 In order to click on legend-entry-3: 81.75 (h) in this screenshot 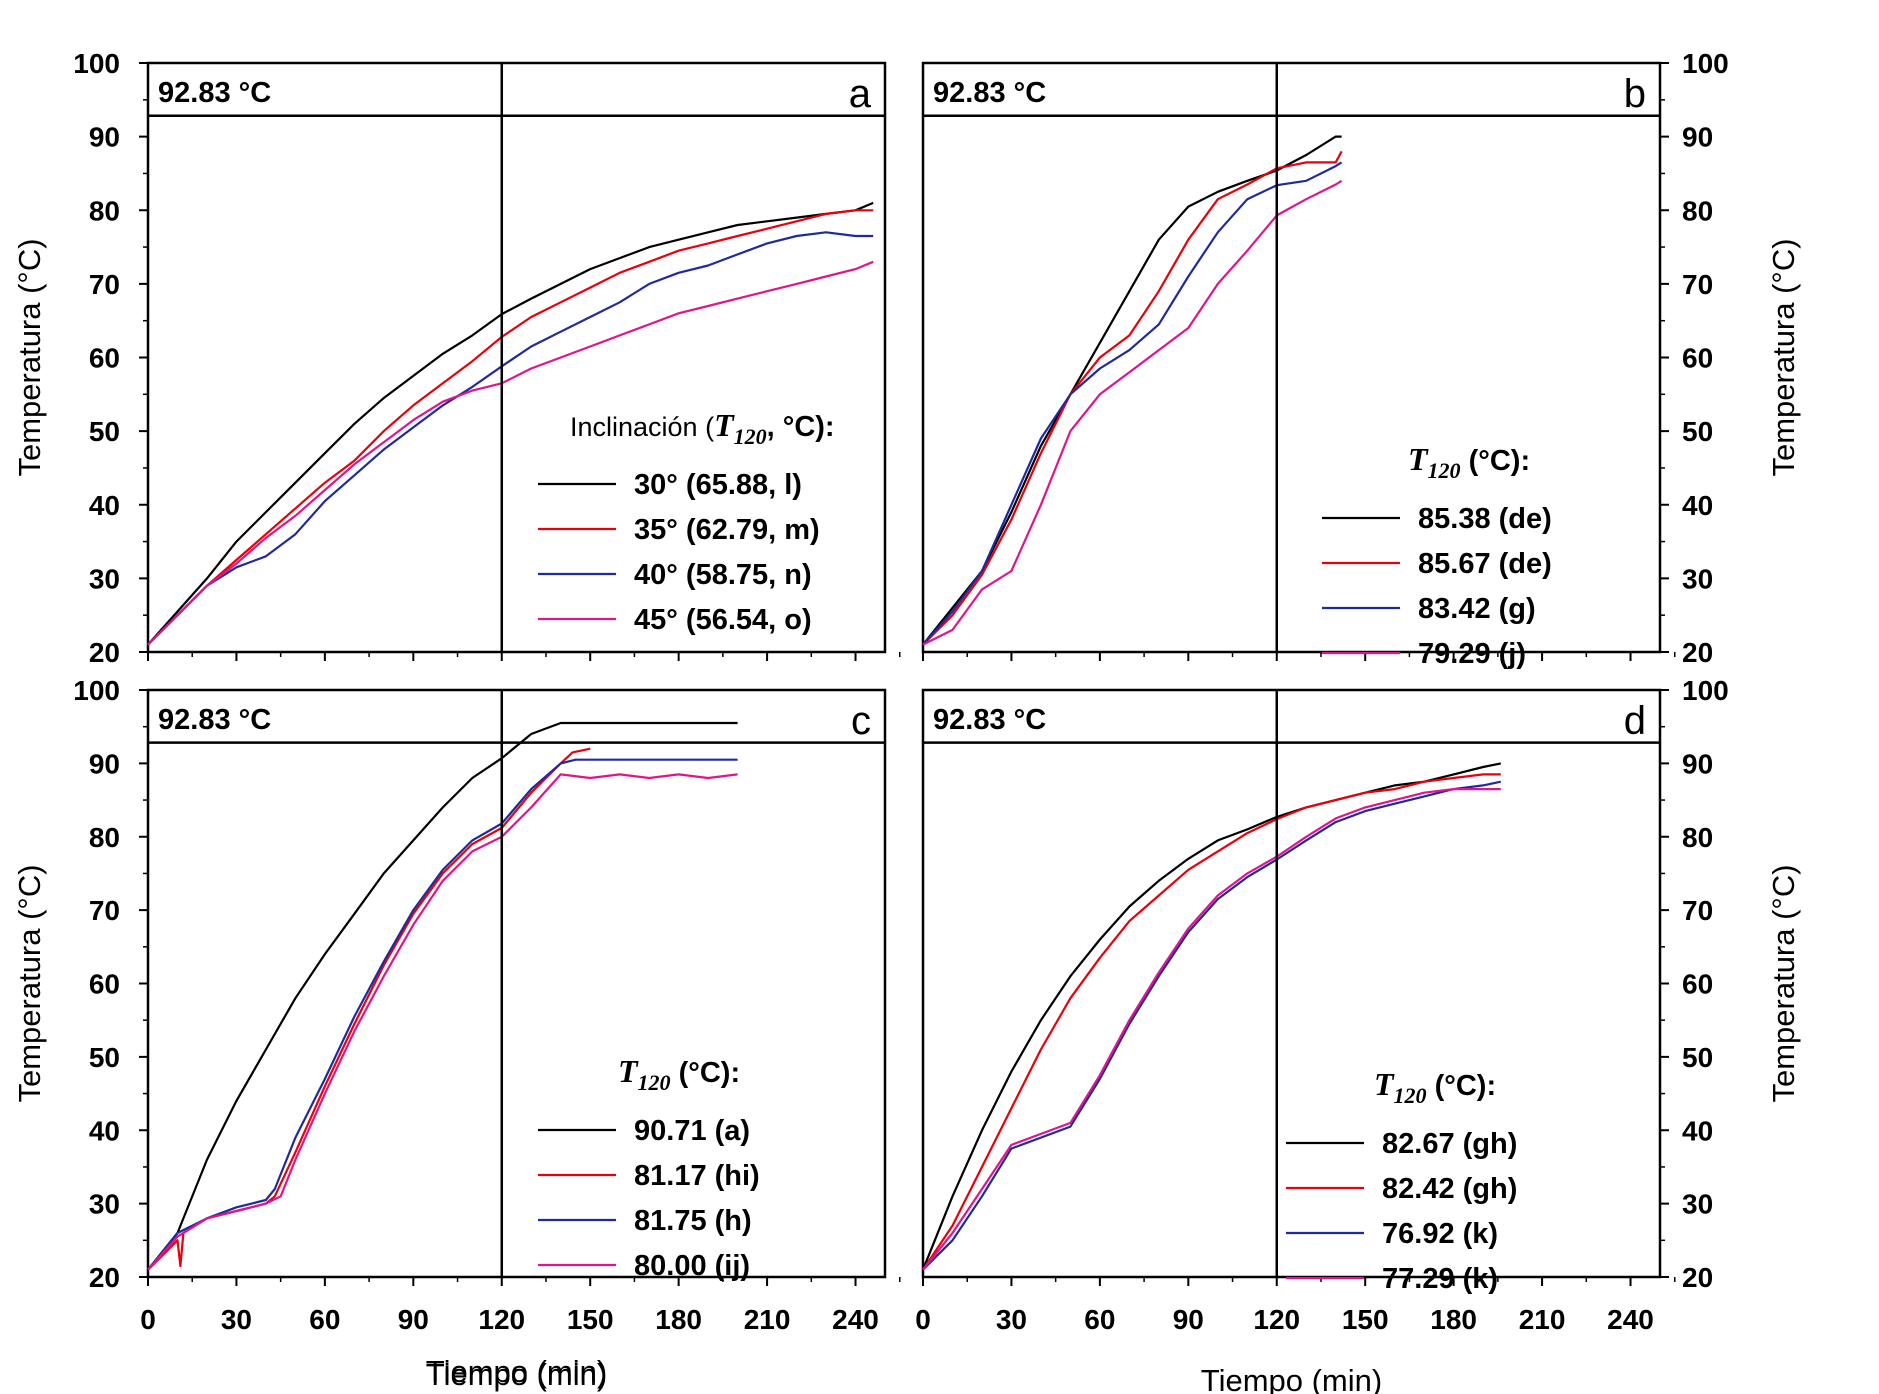, I will do `click(693, 1221)`.